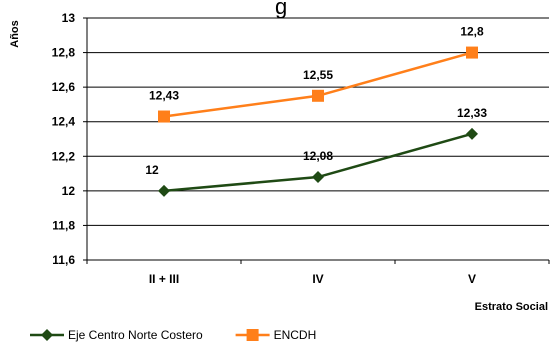 Image resolution: width=551 pixels, height=352 pixels. What do you see at coordinates (318, 156) in the screenshot?
I see `data-label: 12,08` at bounding box center [318, 156].